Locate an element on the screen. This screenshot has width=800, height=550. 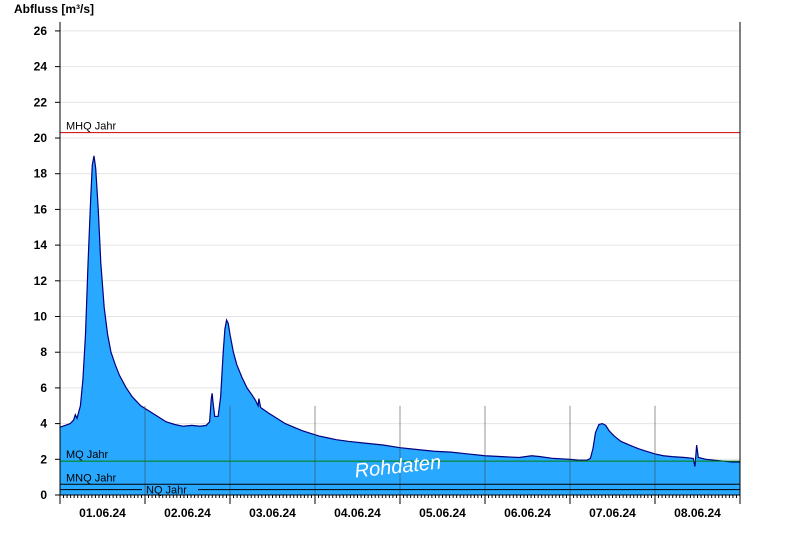
ref-label-mq-jahr: MQ Jahr is located at coordinates (87, 455).